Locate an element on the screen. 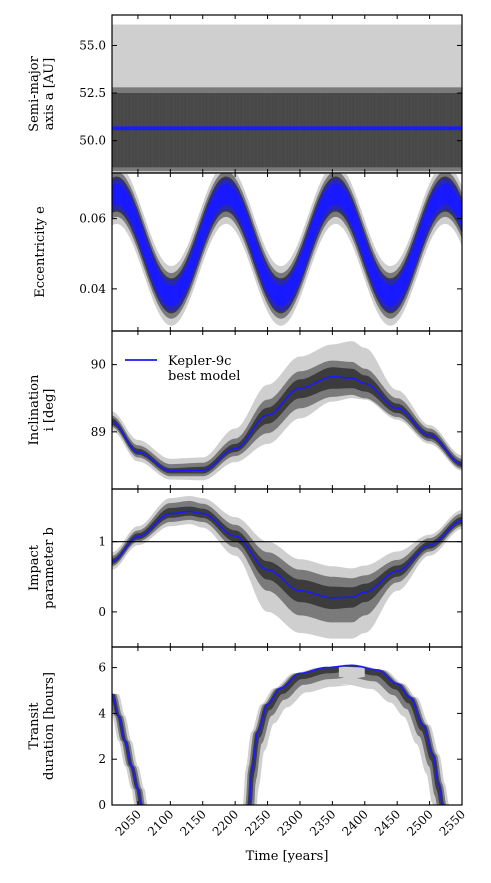 The height and width of the screenshot is (883, 491). y-label-line1: Semi-major is located at coordinates (34, 93).